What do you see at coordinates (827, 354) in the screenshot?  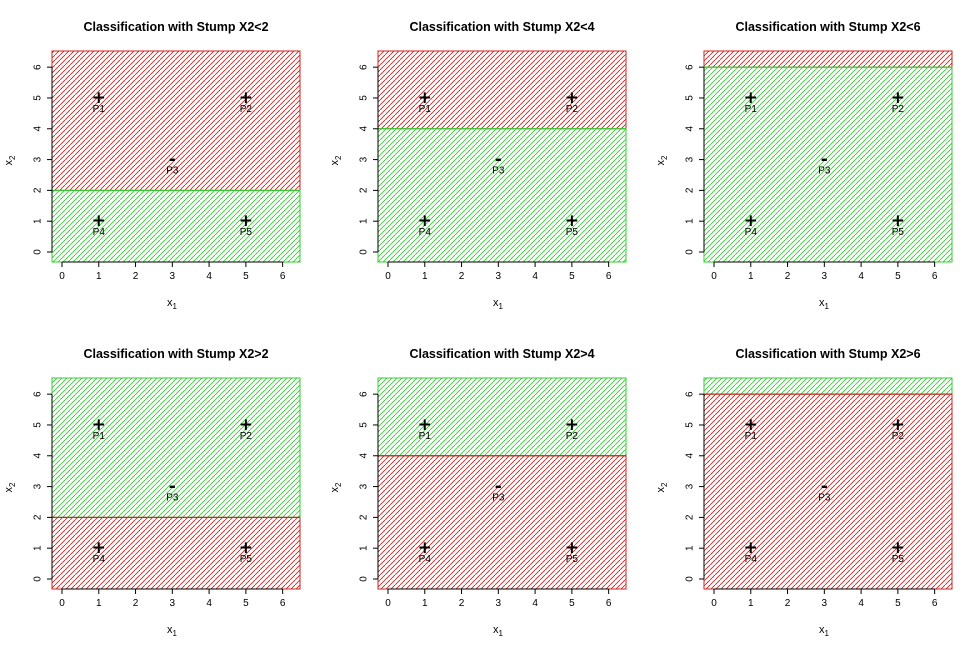 I see `panel-title: Classification with Stump X2>6` at bounding box center [827, 354].